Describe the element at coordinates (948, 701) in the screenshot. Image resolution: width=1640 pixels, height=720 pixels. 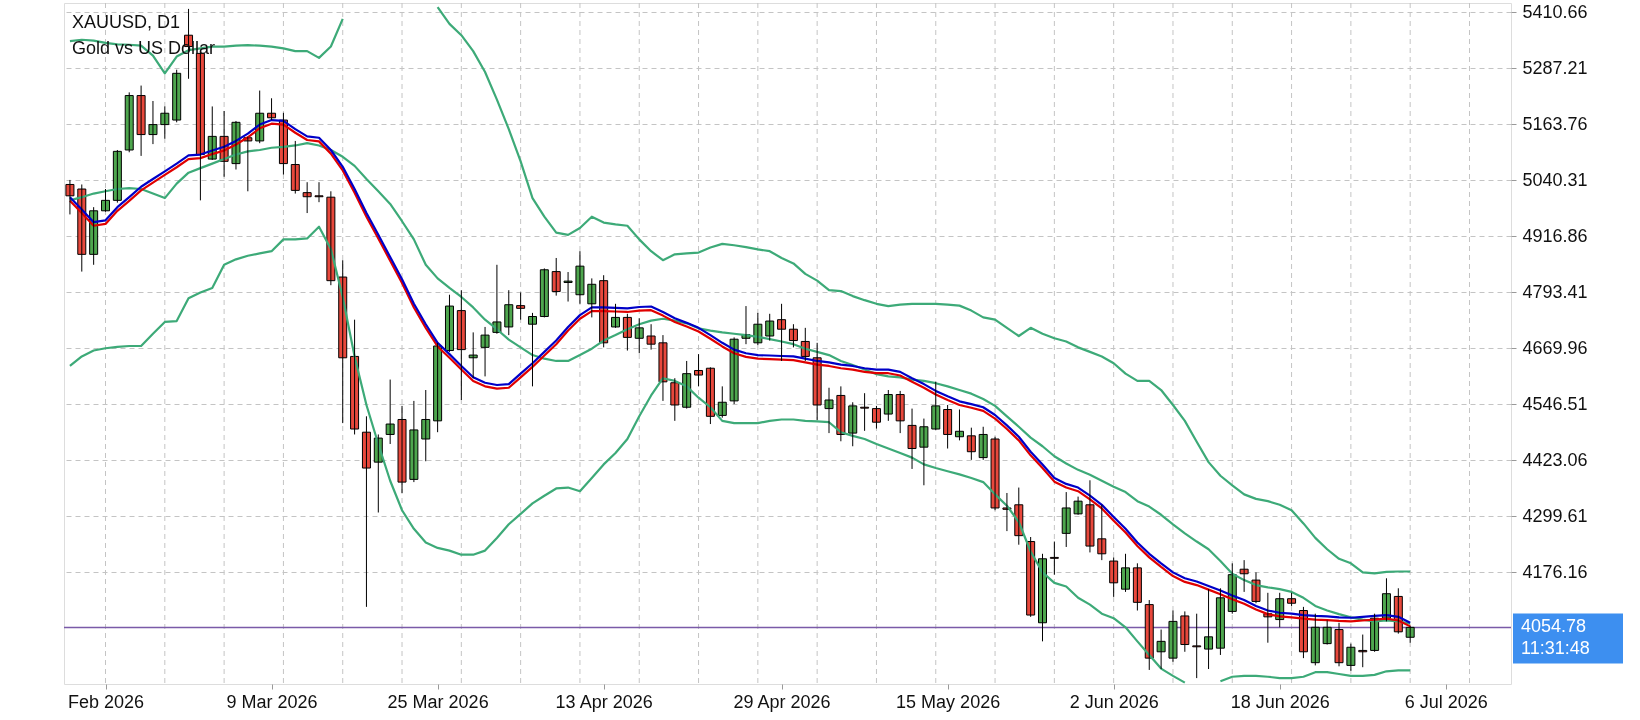
I see `x-tick-label: 15 May 2026` at that location.